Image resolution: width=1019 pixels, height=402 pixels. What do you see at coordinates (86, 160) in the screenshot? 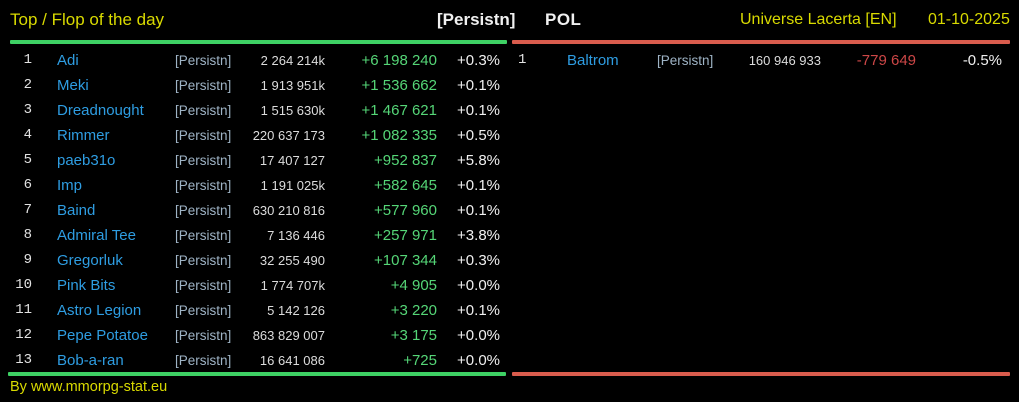
I see `player-name-link: paeb31o` at bounding box center [86, 160].